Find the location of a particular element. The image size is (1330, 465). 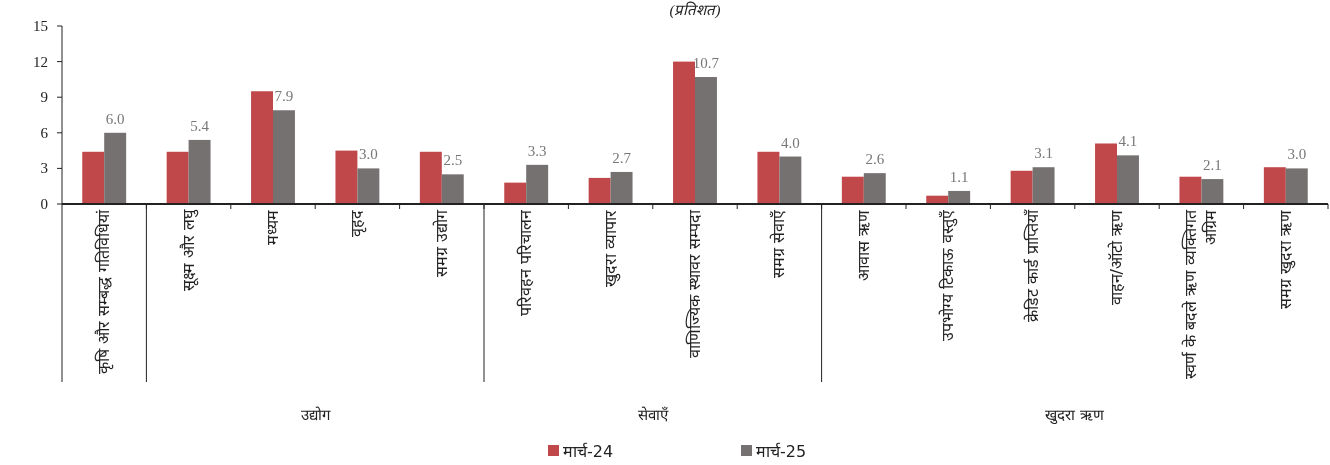

x-tick-label: खुदरा व्यापार is located at coordinates (610, 250).